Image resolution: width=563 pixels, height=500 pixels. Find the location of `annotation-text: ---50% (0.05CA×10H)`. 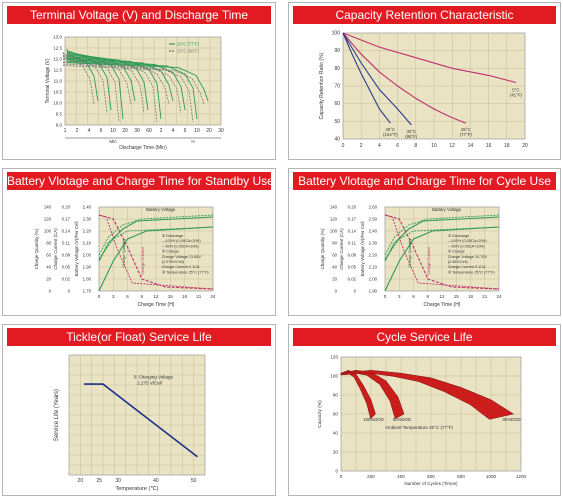

annotation-text: ---50% (0.05CA×10H) is located at coordinates (467, 246).